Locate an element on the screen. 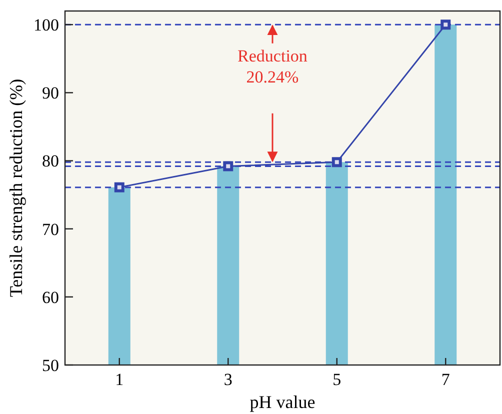 This screenshot has width=502, height=414. x-tick-label: 1 is located at coordinates (119, 379).